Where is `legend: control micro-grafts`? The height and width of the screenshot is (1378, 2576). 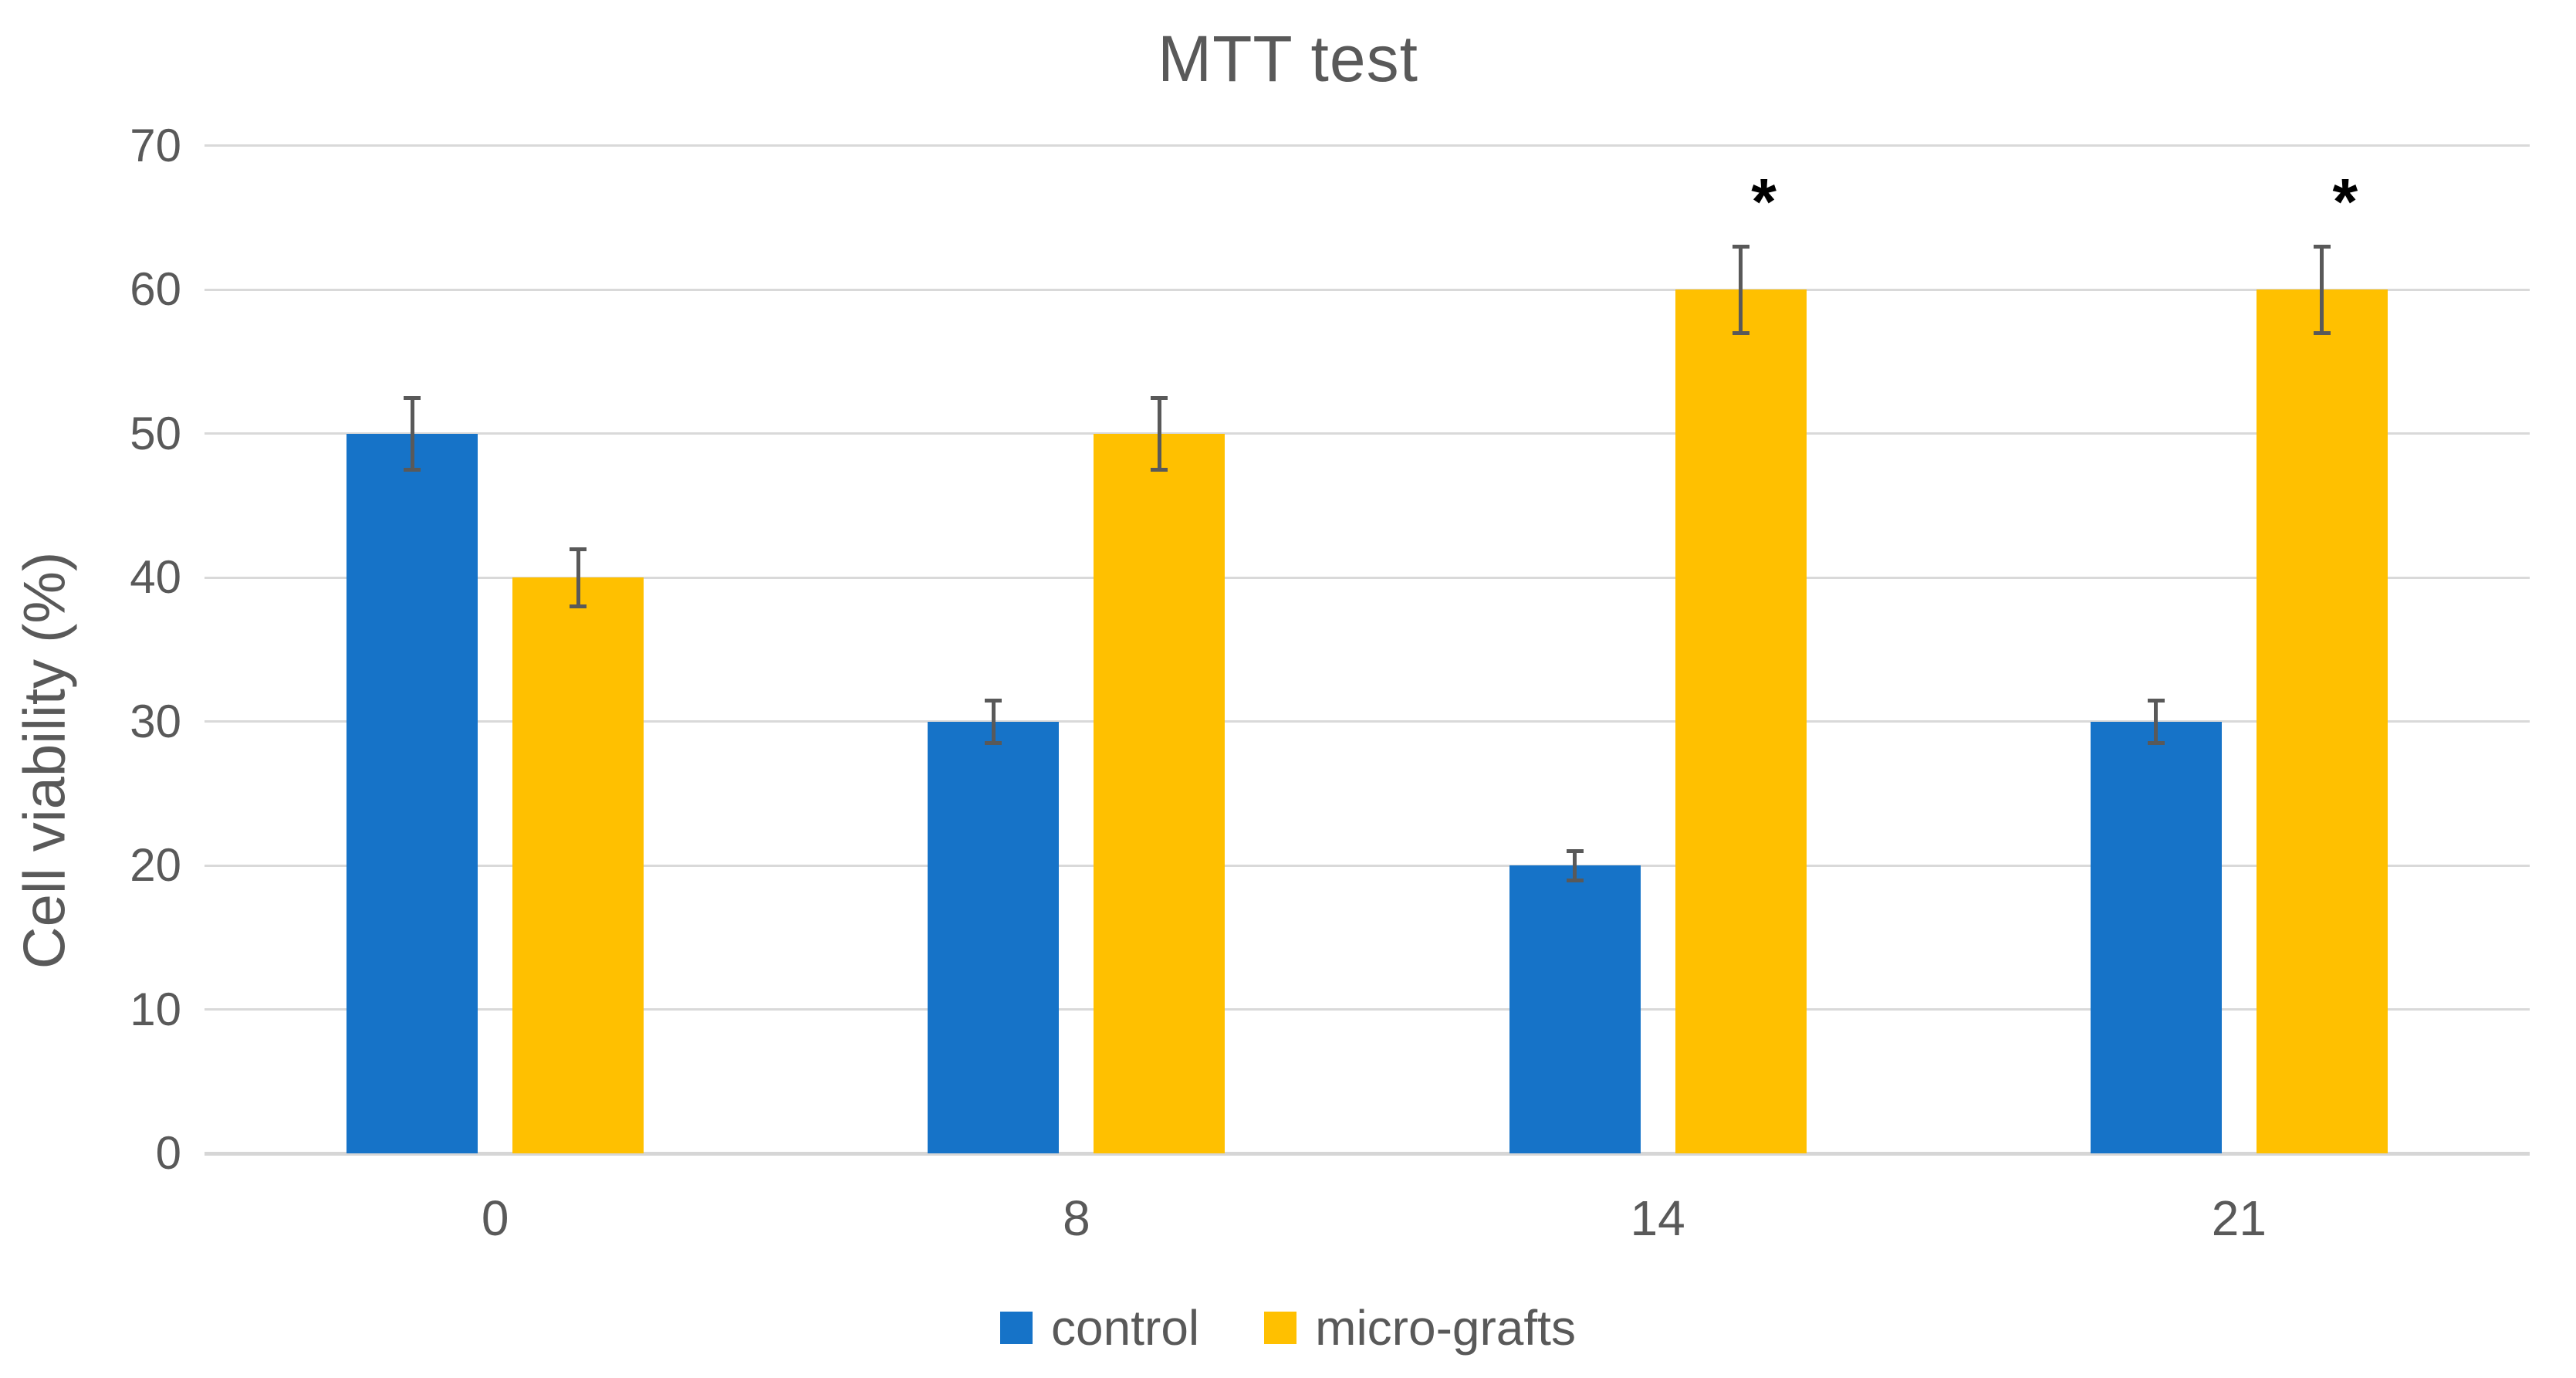
legend: control micro-grafts is located at coordinates (1288, 1328).